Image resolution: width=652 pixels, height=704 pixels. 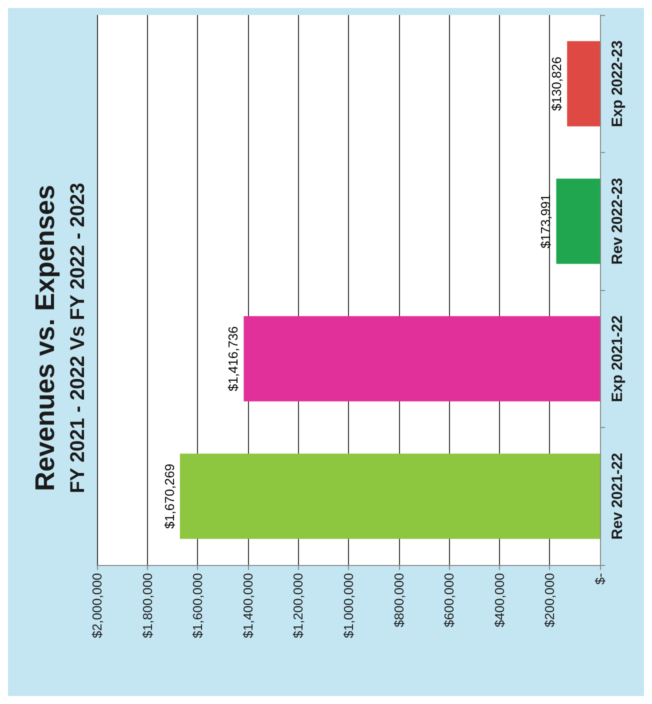 What do you see at coordinates (600, 579) in the screenshot?
I see `x-tick-label: $-` at bounding box center [600, 579].